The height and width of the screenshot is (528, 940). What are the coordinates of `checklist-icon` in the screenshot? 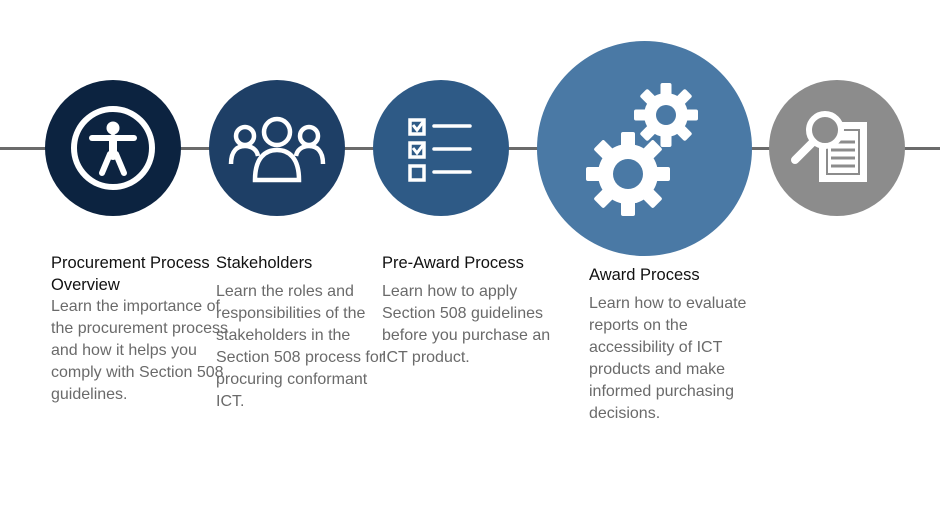 It's located at (440, 150).